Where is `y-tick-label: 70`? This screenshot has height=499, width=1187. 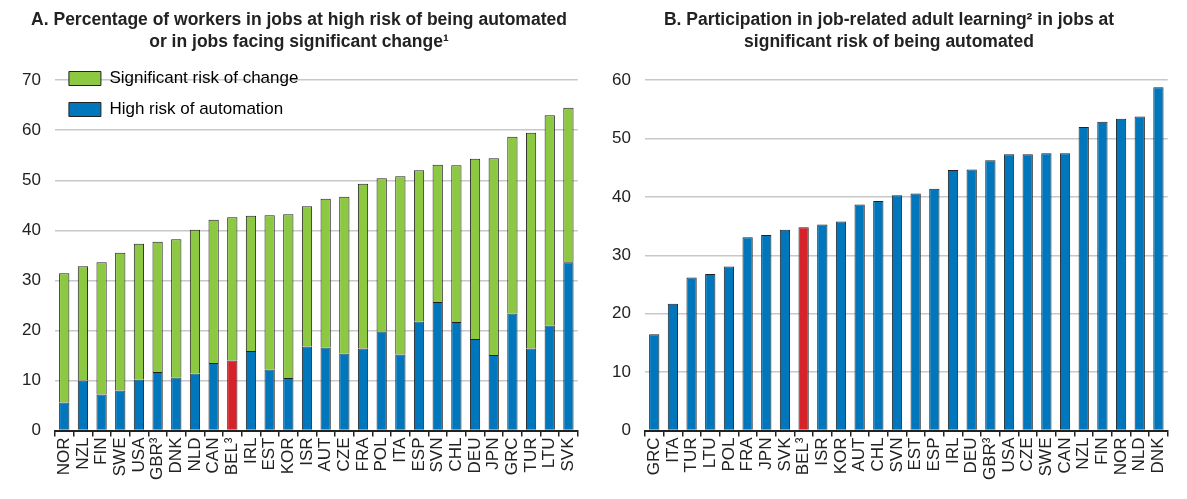
y-tick-label: 70 is located at coordinates (31, 79).